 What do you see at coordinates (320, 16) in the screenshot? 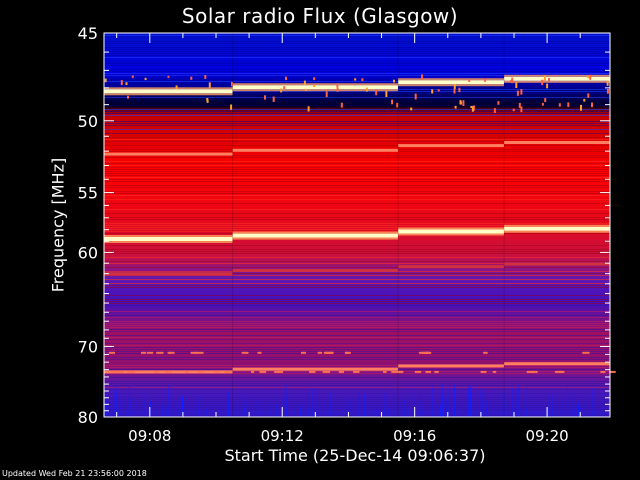
I see `chart-title: Solar radio Flux (Glasgow)` at bounding box center [320, 16].